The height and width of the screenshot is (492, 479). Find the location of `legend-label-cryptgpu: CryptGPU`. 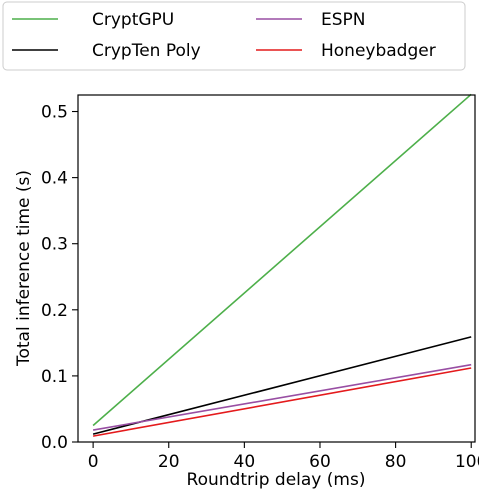

legend-label-cryptgpu: CryptGPU is located at coordinates (133, 20).